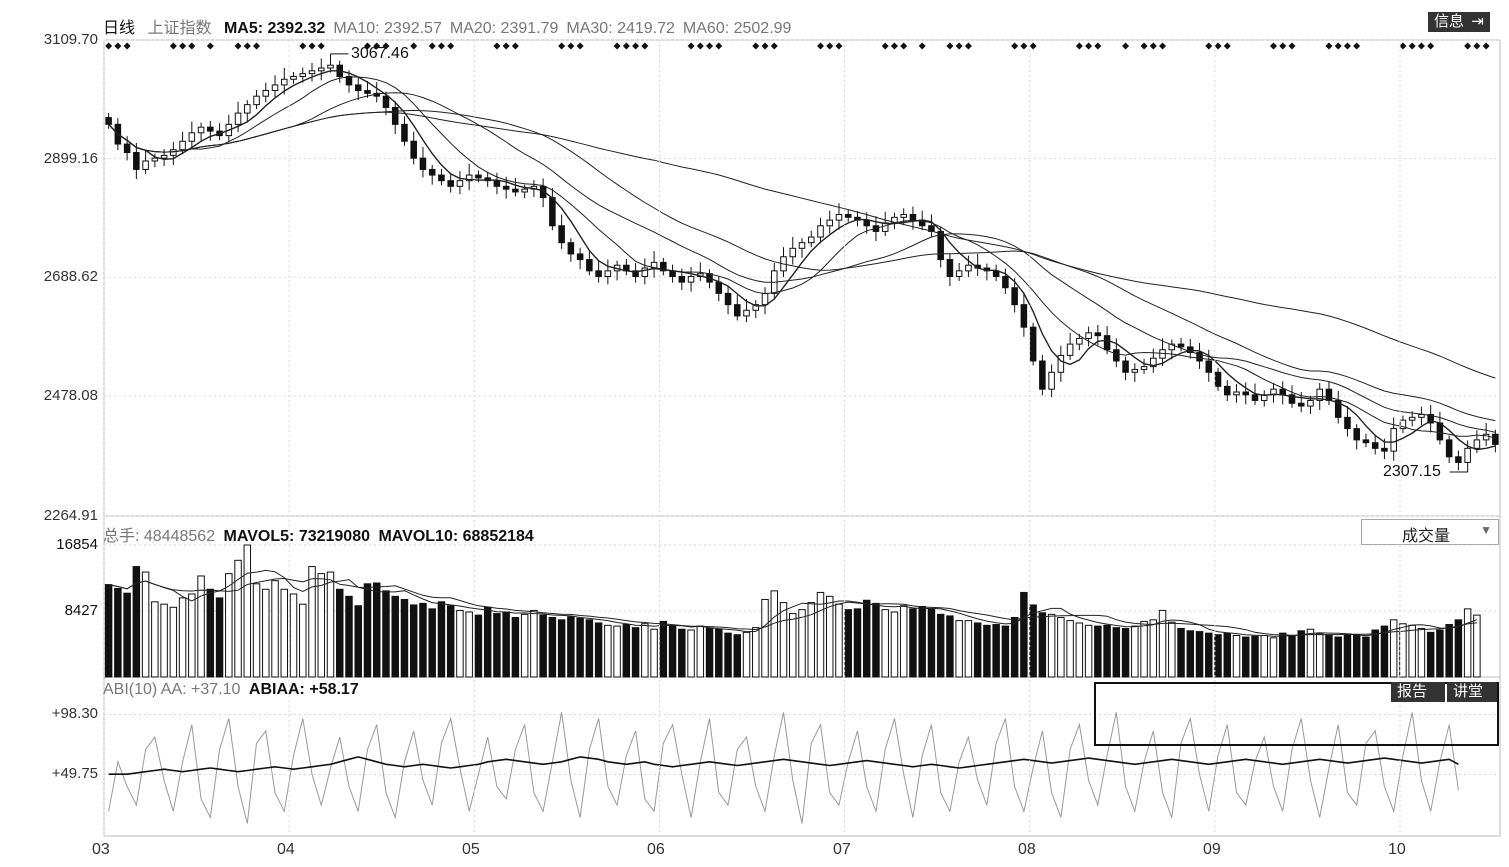 Image resolution: width=1509 pixels, height=867 pixels. Describe the element at coordinates (1027, 849) in the screenshot. I see `x-tick-label: 08` at that location.